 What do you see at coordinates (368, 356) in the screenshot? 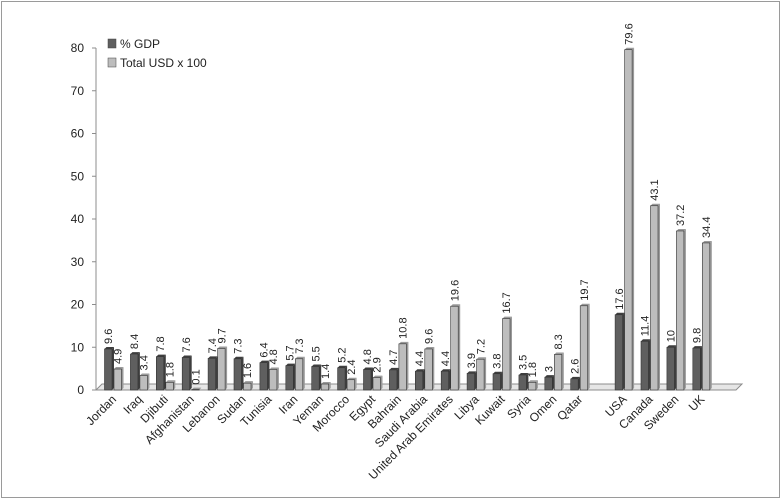
I see `data-label-gdp: 4.8` at bounding box center [368, 356].